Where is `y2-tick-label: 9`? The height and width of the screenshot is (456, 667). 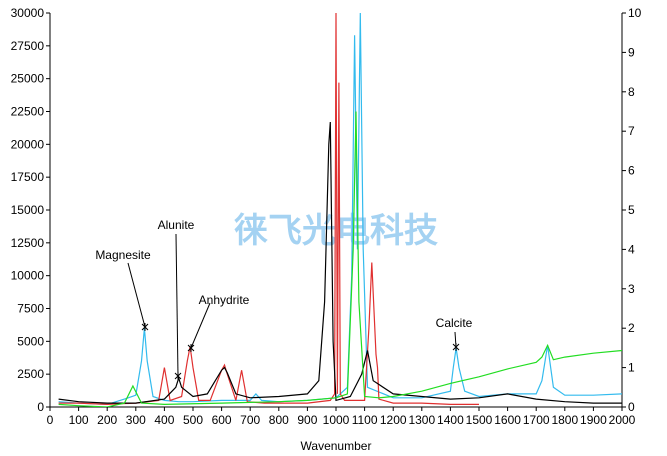 y2-tick-label: 9 is located at coordinates (631, 52).